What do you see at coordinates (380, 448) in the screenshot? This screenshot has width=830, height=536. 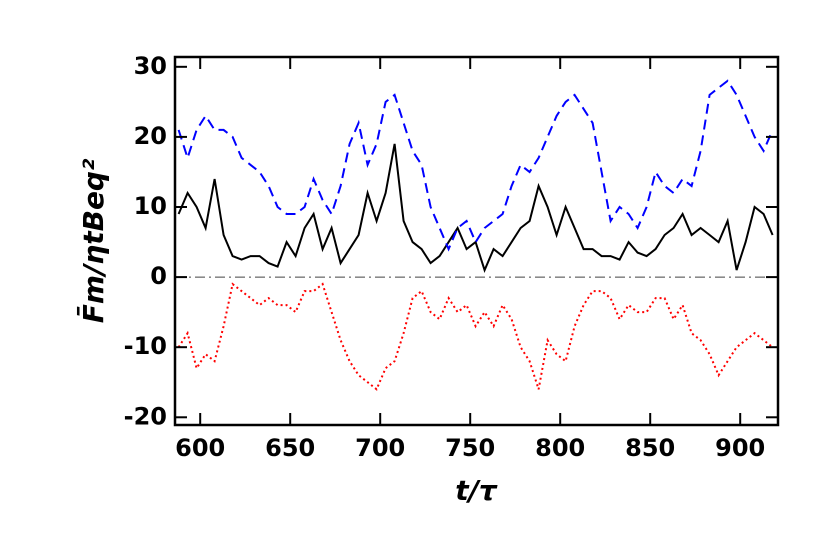 I see `x-tick-label: 700` at bounding box center [380, 448].